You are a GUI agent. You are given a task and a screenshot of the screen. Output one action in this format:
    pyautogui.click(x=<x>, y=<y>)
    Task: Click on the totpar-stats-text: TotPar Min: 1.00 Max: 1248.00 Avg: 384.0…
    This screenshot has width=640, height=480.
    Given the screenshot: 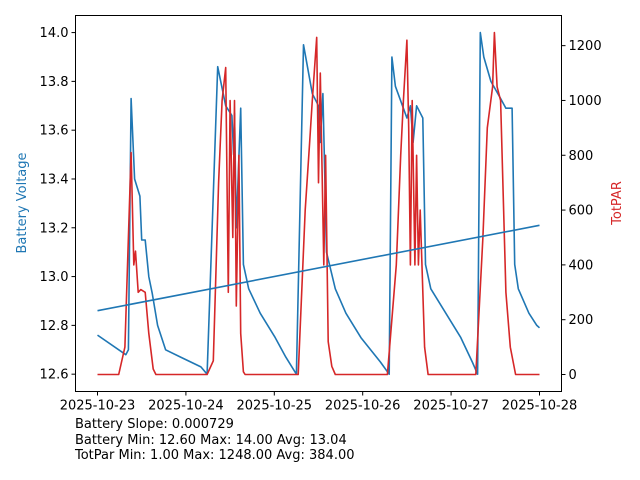 What is the action you would take?
    pyautogui.click(x=215, y=455)
    